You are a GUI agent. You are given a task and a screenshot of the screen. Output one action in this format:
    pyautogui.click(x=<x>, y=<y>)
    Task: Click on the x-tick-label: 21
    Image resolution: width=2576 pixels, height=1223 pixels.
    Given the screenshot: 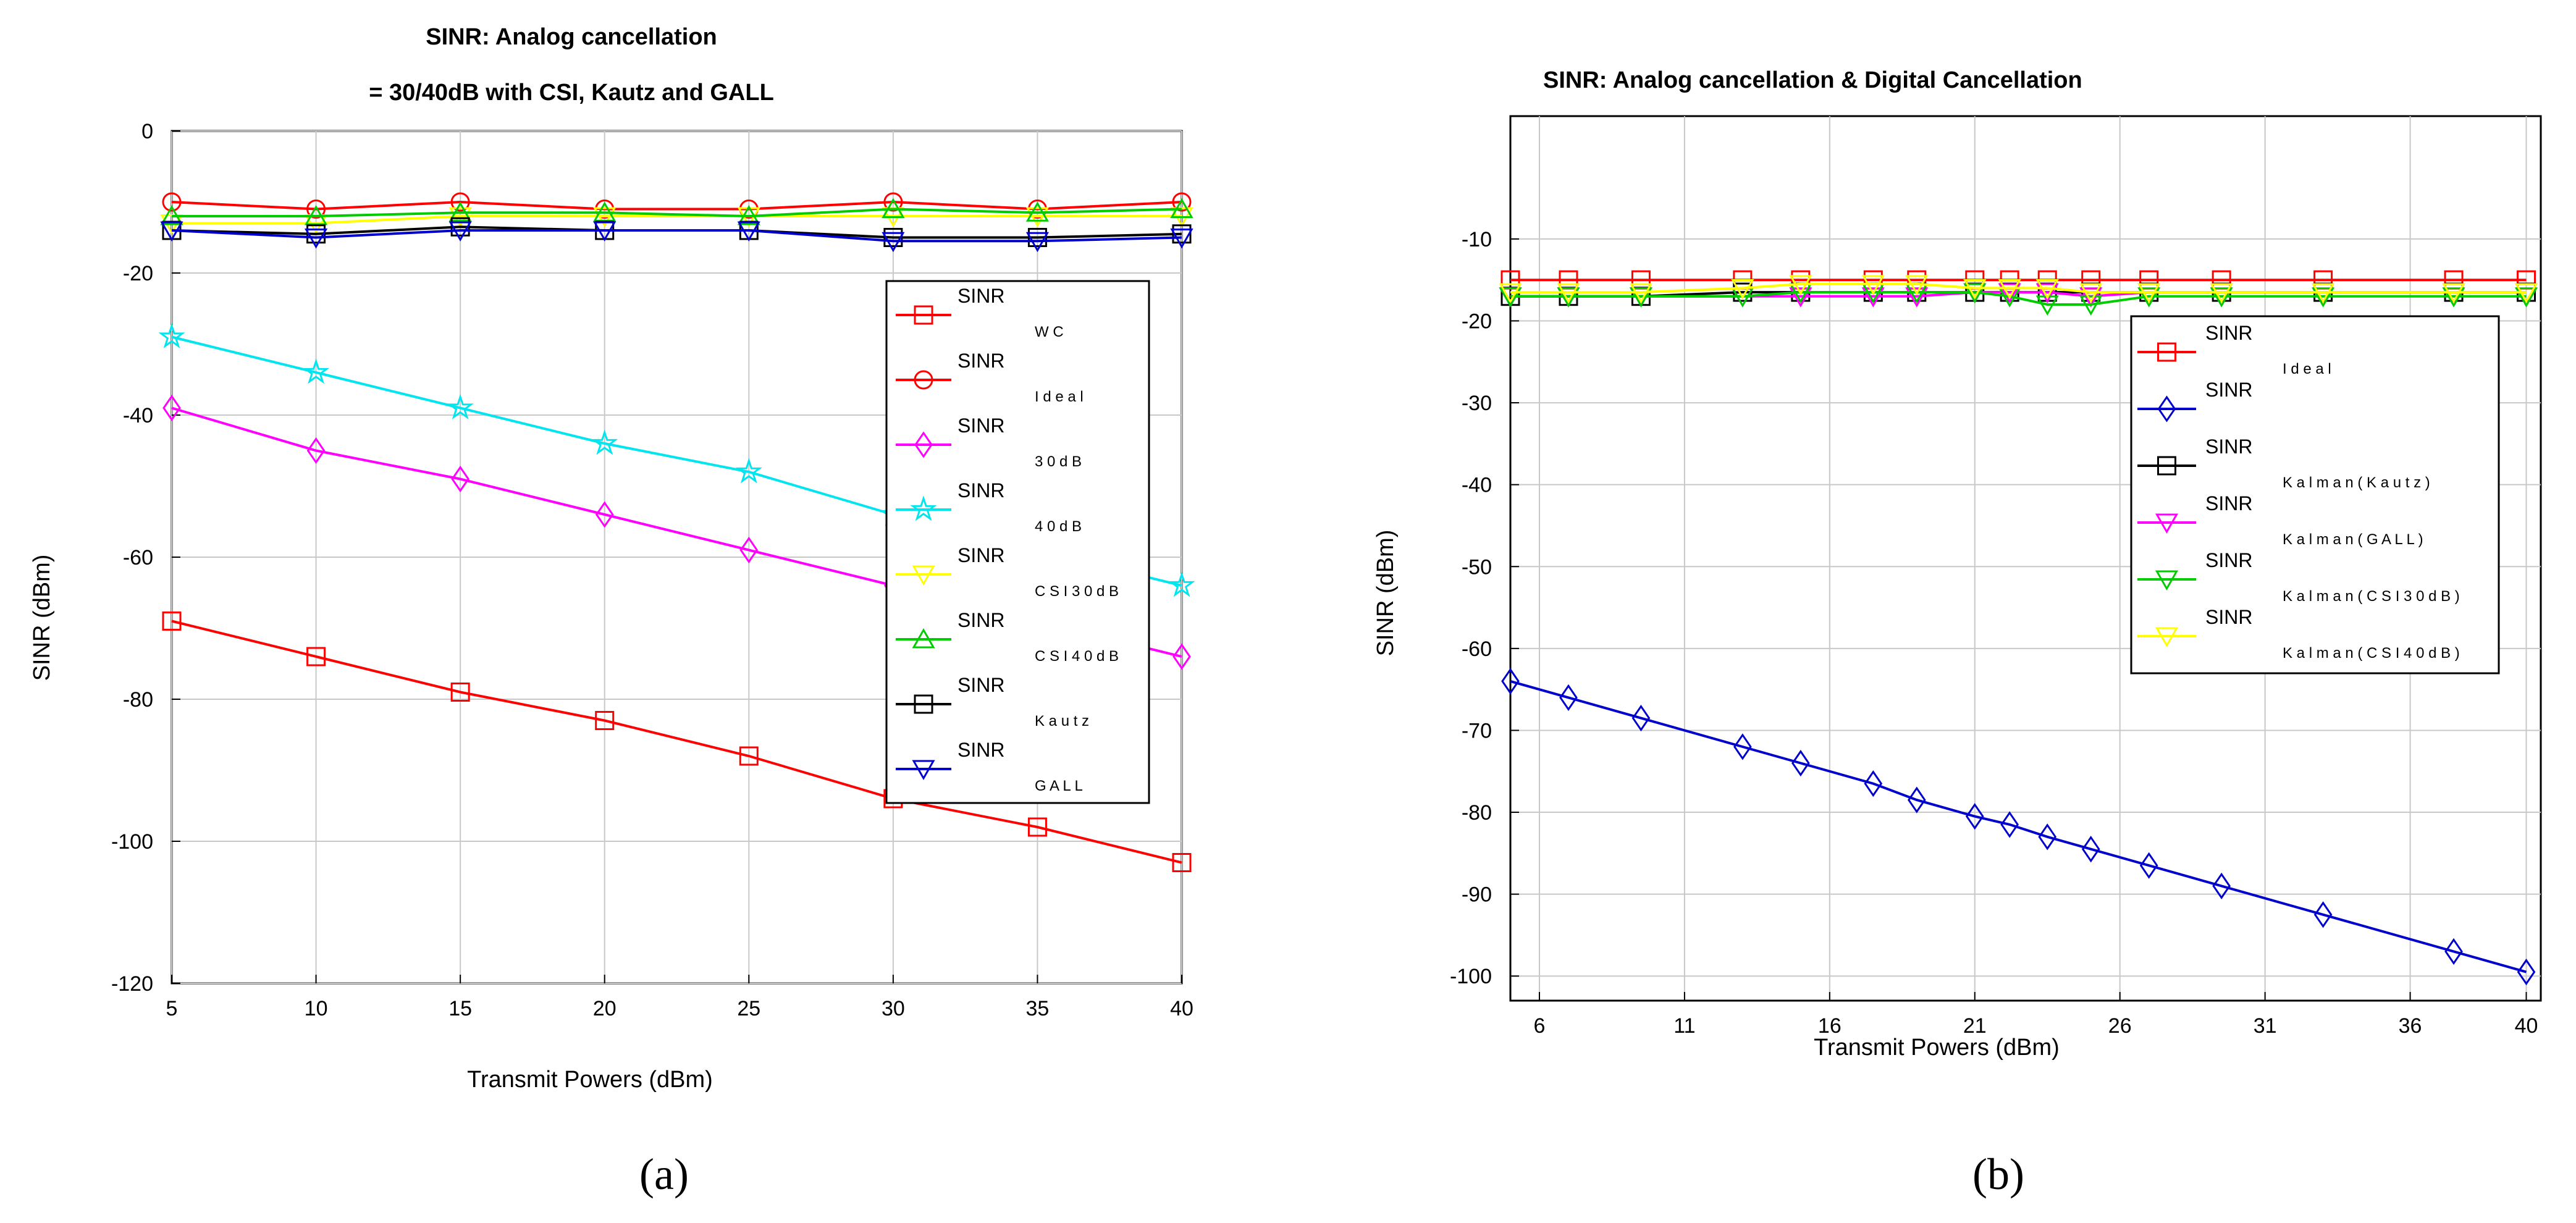 What is the action you would take?
    pyautogui.click(x=1975, y=1026)
    